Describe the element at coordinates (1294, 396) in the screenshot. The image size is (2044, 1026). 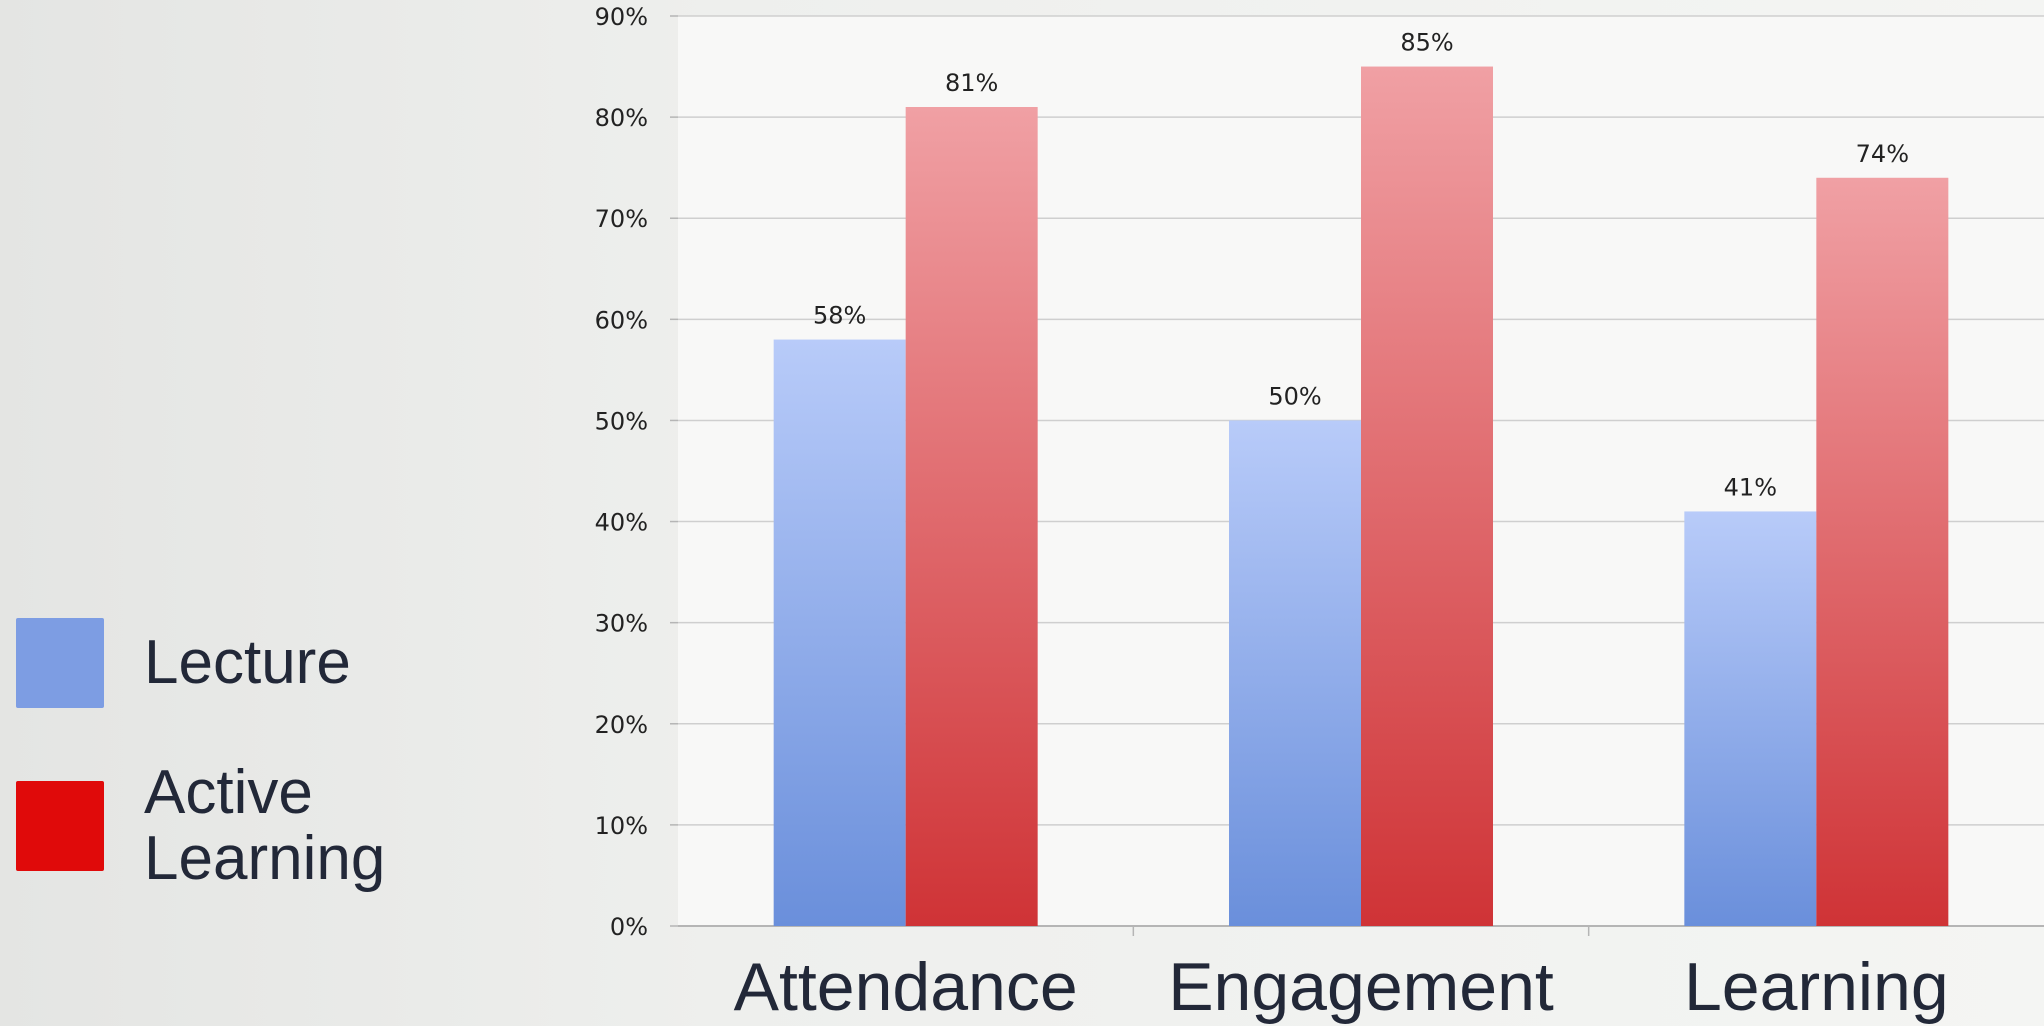
I see `data-label: 50%` at that location.